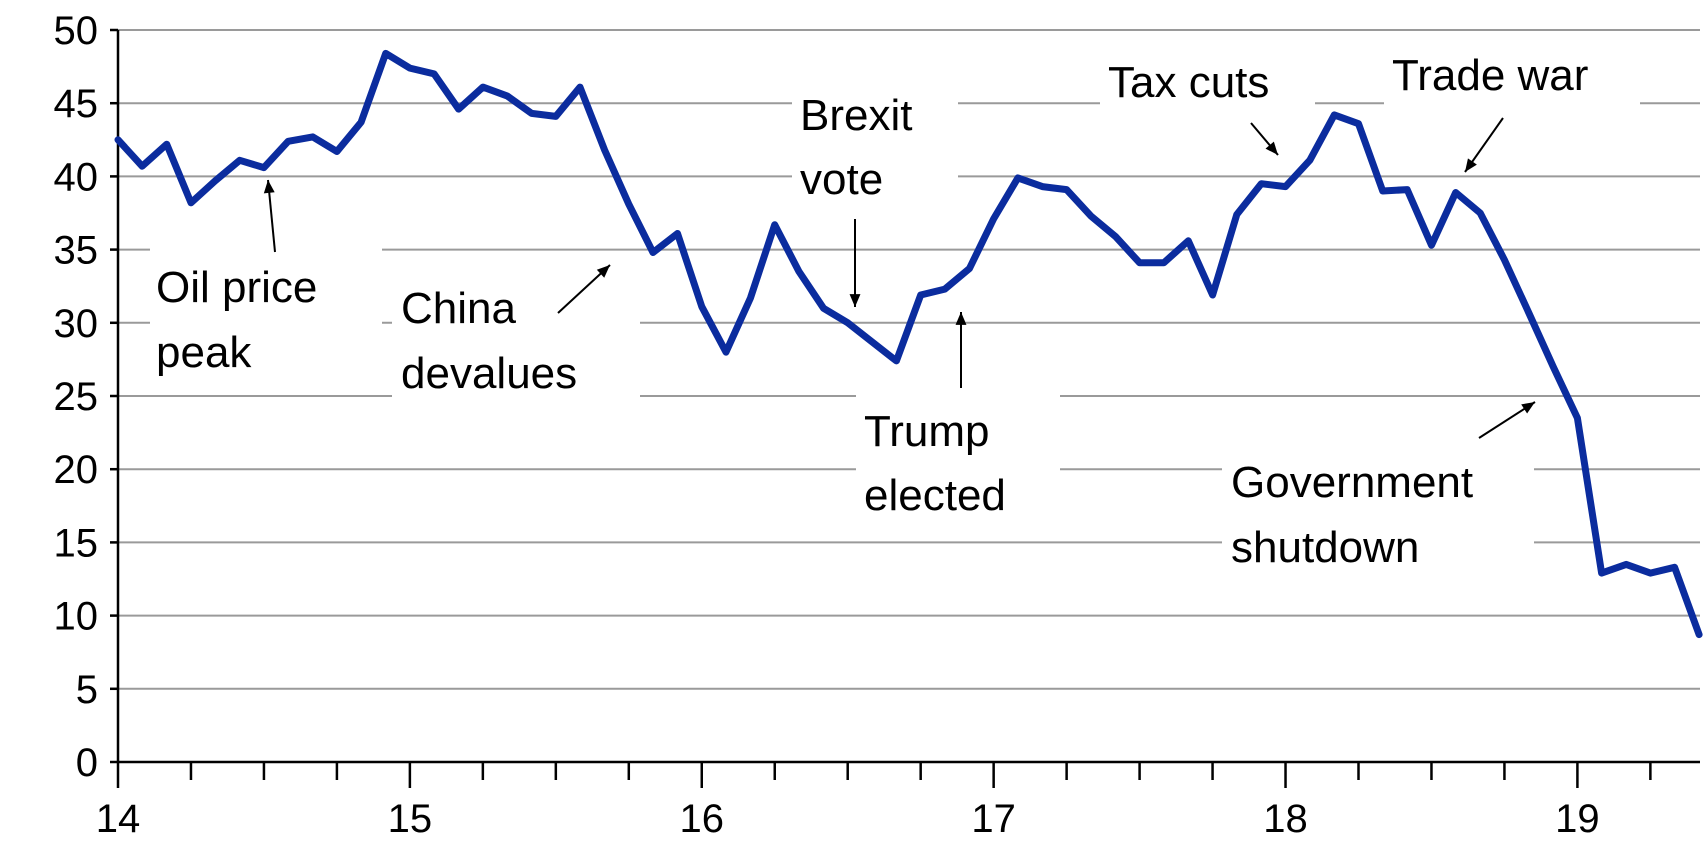  What do you see at coordinates (702, 819) in the screenshot?
I see `x-tick-label-16: 16` at bounding box center [702, 819].